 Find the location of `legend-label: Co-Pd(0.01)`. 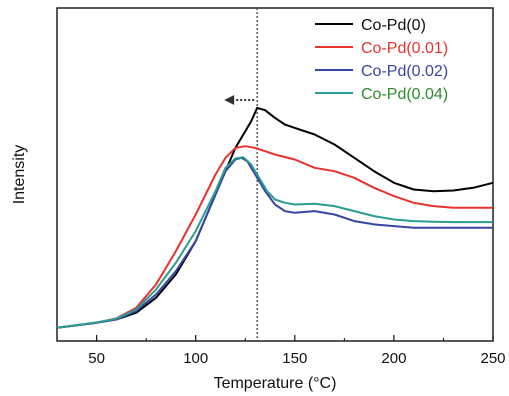

legend-label: Co-Pd(0.01) is located at coordinates (404, 48).